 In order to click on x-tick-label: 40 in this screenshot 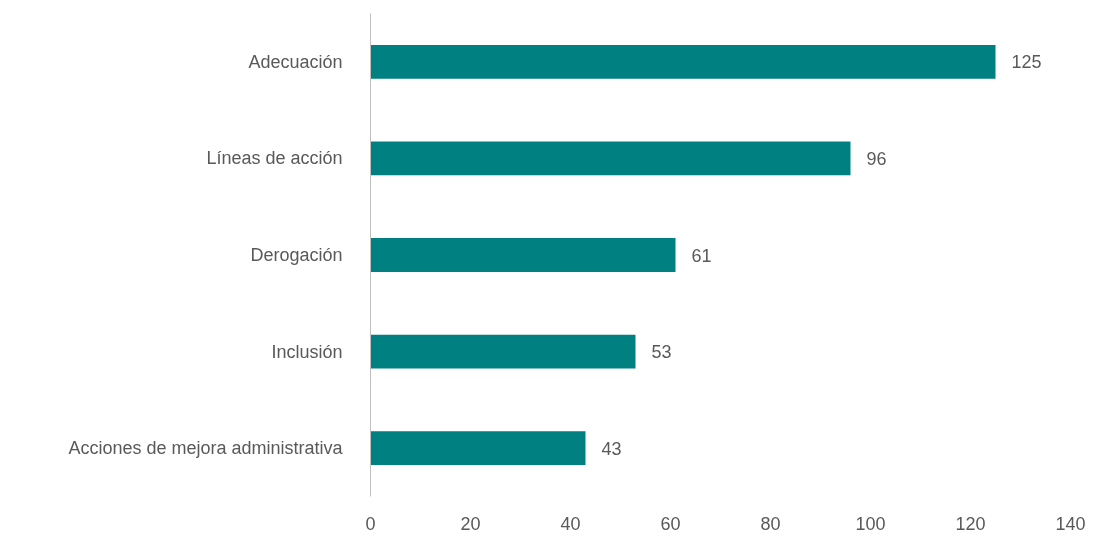, I will do `click(570, 523)`.